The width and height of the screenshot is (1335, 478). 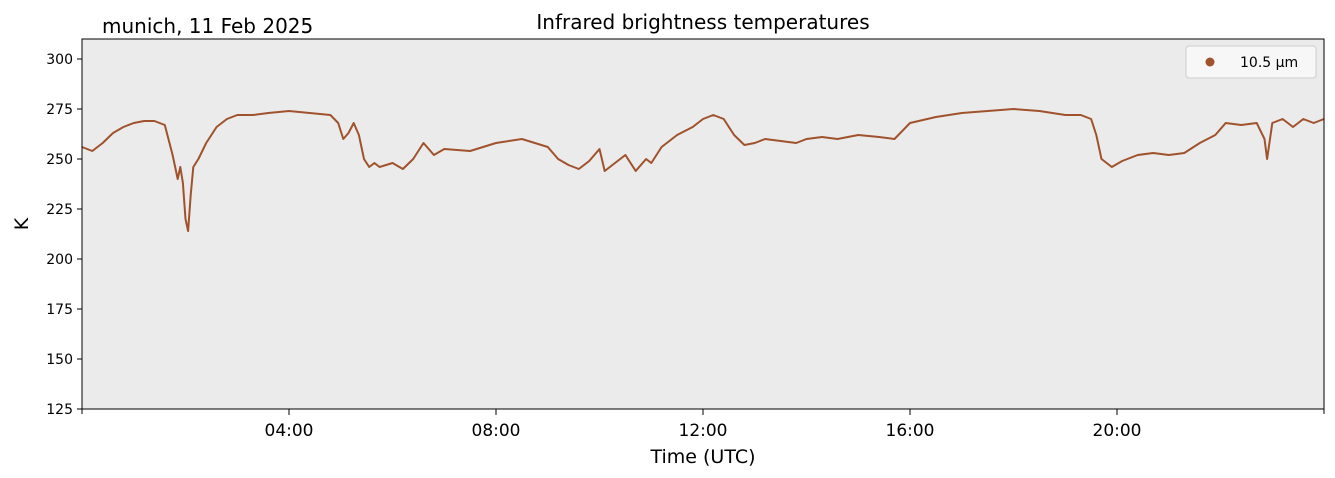 I want to click on legend-marker, so click(x=1210, y=62).